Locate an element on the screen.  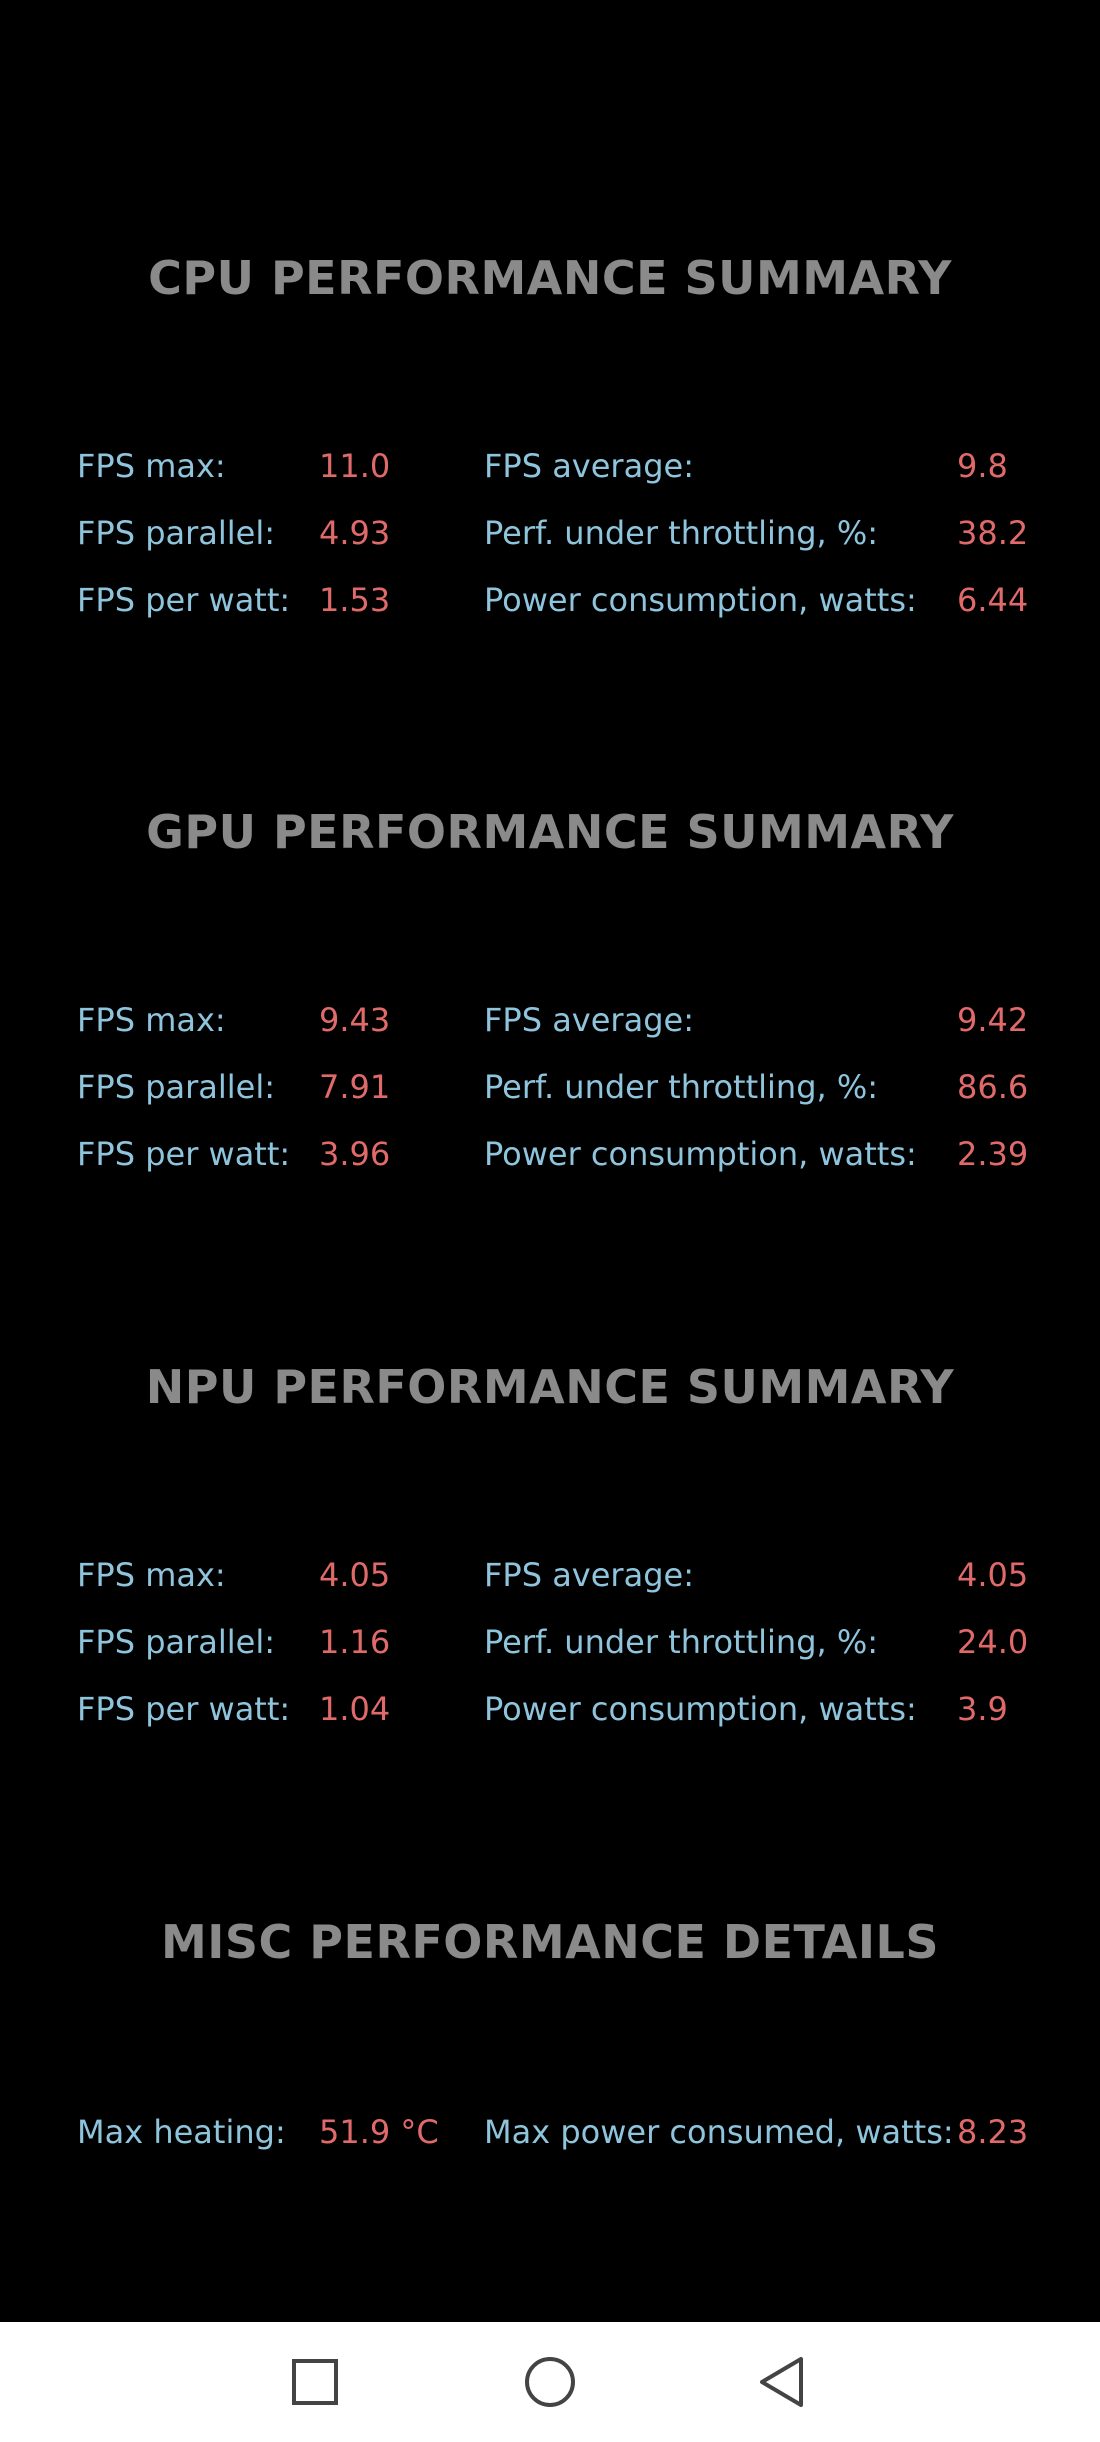
cpu-fps-parallel-value: 4.93 is located at coordinates (355, 533).